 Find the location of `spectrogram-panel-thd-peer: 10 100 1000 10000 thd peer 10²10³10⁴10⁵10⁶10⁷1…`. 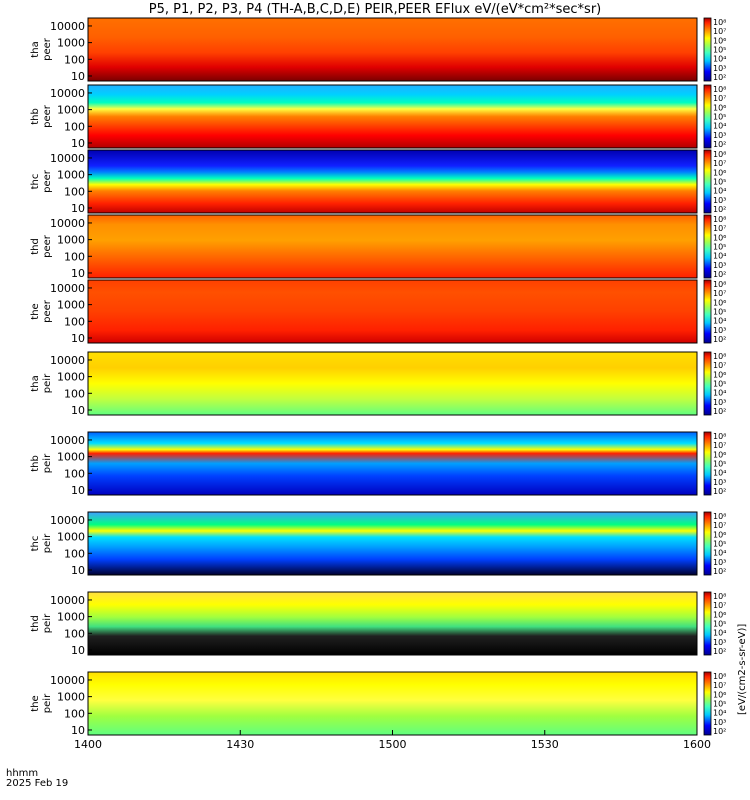

spectrogram-panel-thd-peer: 10 100 1000 10000 thd peer 10²10³10⁴10⁵10⁶10⁷1… is located at coordinates (378, 247).